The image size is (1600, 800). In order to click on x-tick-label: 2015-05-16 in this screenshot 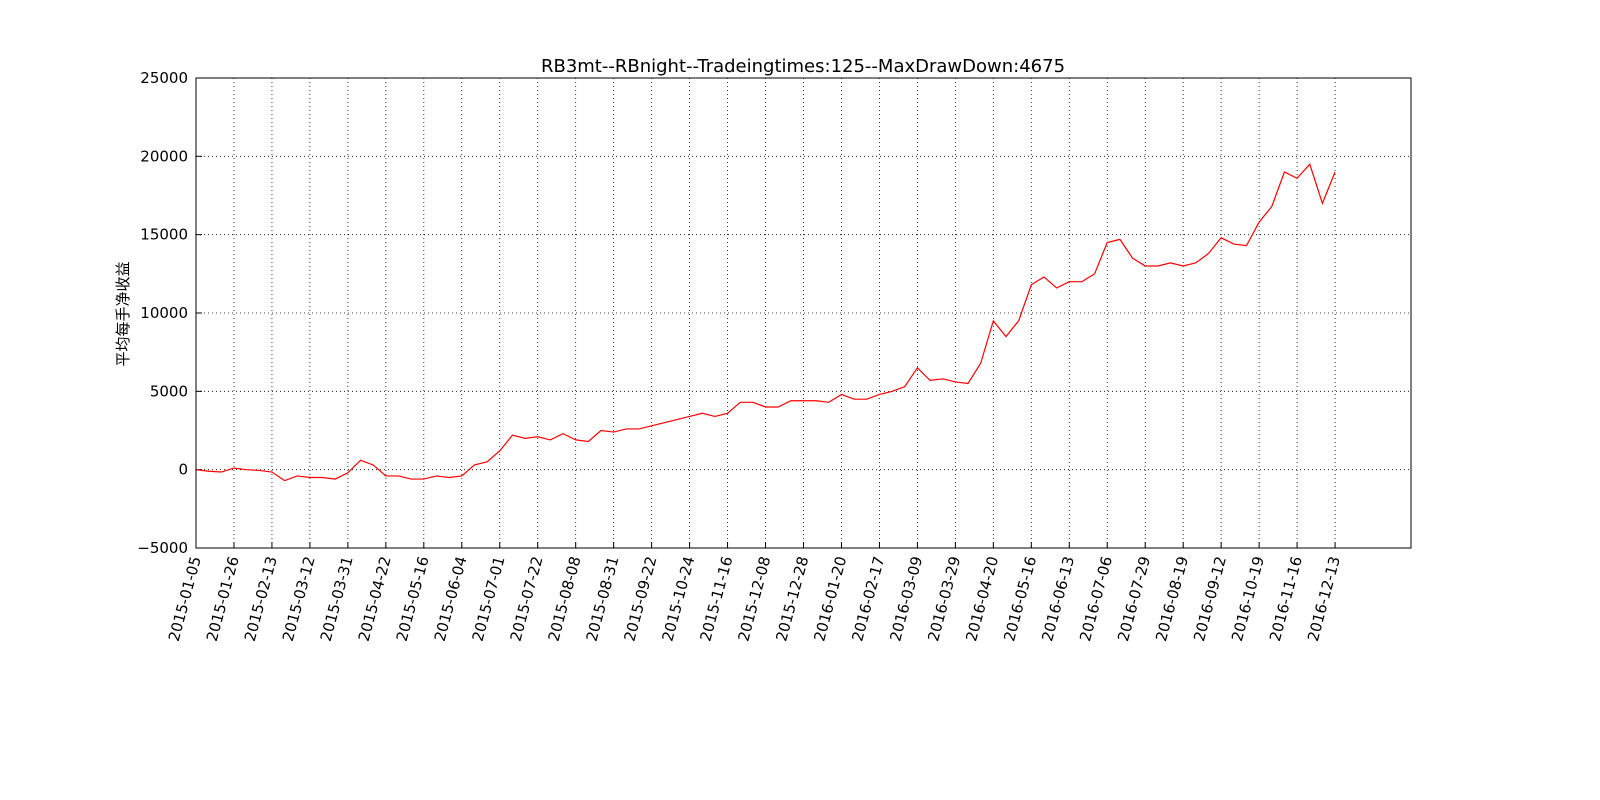, I will do `click(413, 598)`.